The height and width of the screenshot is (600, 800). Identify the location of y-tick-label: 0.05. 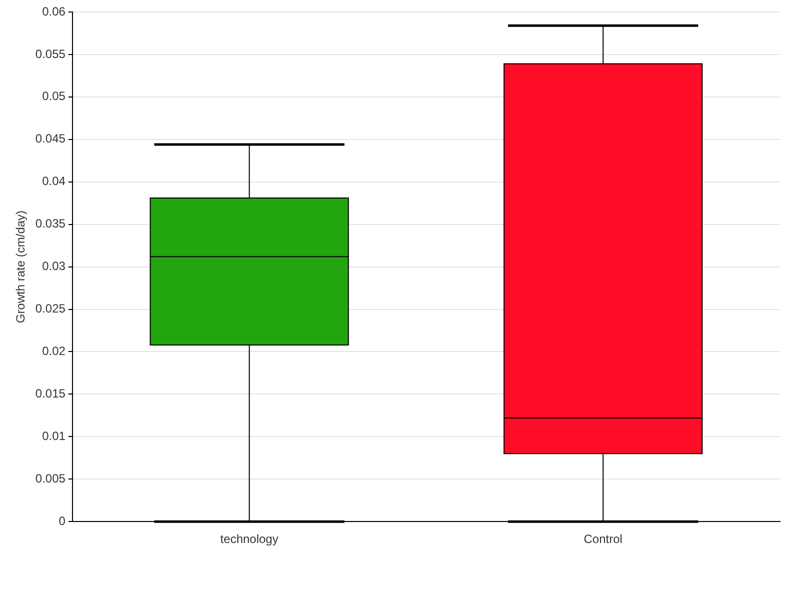
(54, 96).